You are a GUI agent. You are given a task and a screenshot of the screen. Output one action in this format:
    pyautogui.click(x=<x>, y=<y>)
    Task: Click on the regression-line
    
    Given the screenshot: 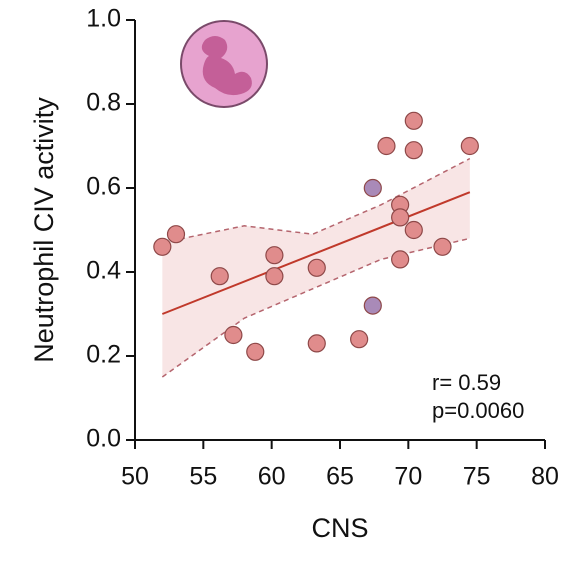 What is the action you would take?
    pyautogui.click(x=316, y=253)
    